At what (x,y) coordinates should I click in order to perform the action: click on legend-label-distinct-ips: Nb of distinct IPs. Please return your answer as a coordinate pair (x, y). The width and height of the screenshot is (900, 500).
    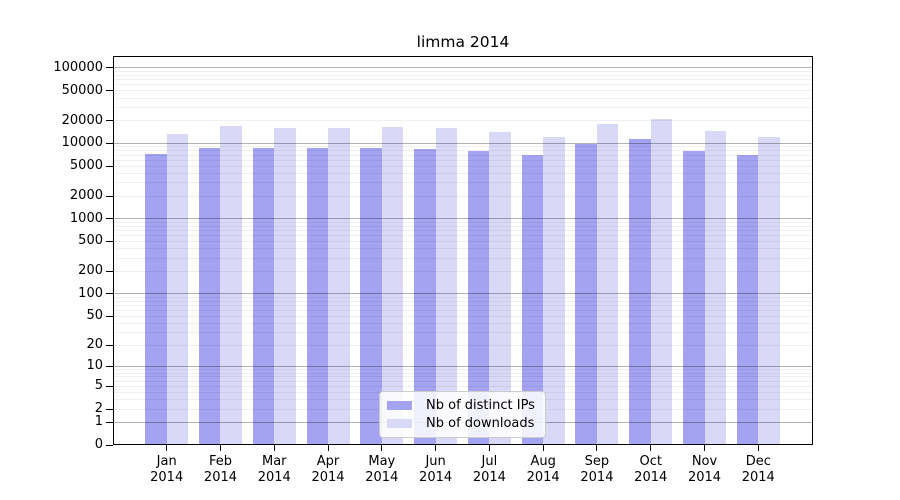
    Looking at the image, I should click on (480, 405).